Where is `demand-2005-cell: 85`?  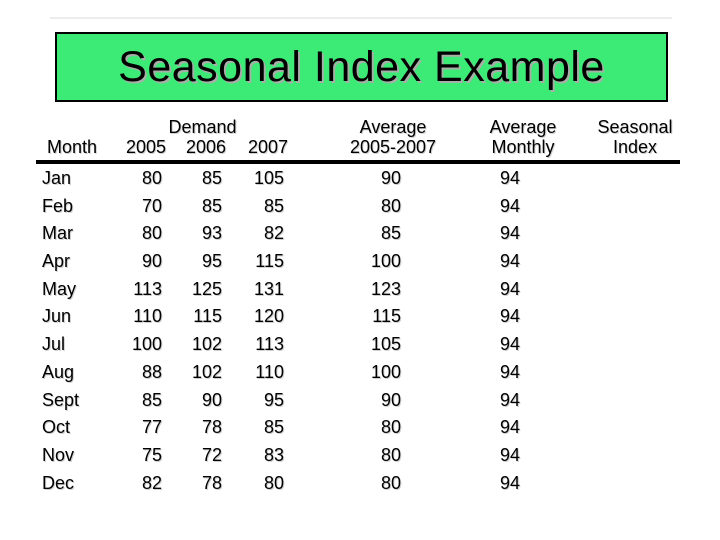
demand-2005-cell: 85 is located at coordinates (151, 399).